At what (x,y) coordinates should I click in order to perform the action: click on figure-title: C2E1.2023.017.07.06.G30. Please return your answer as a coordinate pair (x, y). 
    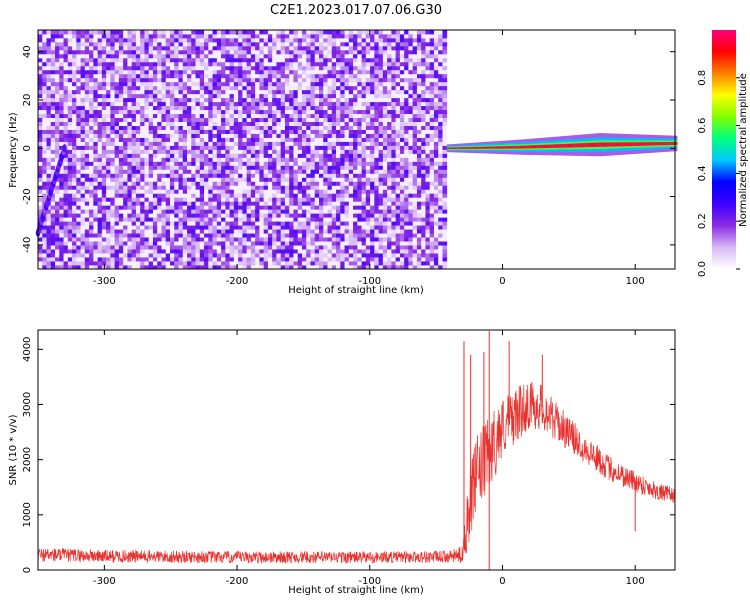
    Looking at the image, I should click on (356, 10).